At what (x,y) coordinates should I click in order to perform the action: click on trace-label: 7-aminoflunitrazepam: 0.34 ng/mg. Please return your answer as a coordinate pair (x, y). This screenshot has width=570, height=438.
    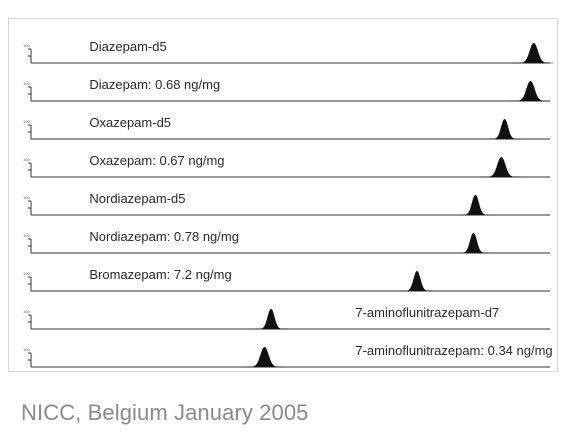
    Looking at the image, I should click on (453, 350).